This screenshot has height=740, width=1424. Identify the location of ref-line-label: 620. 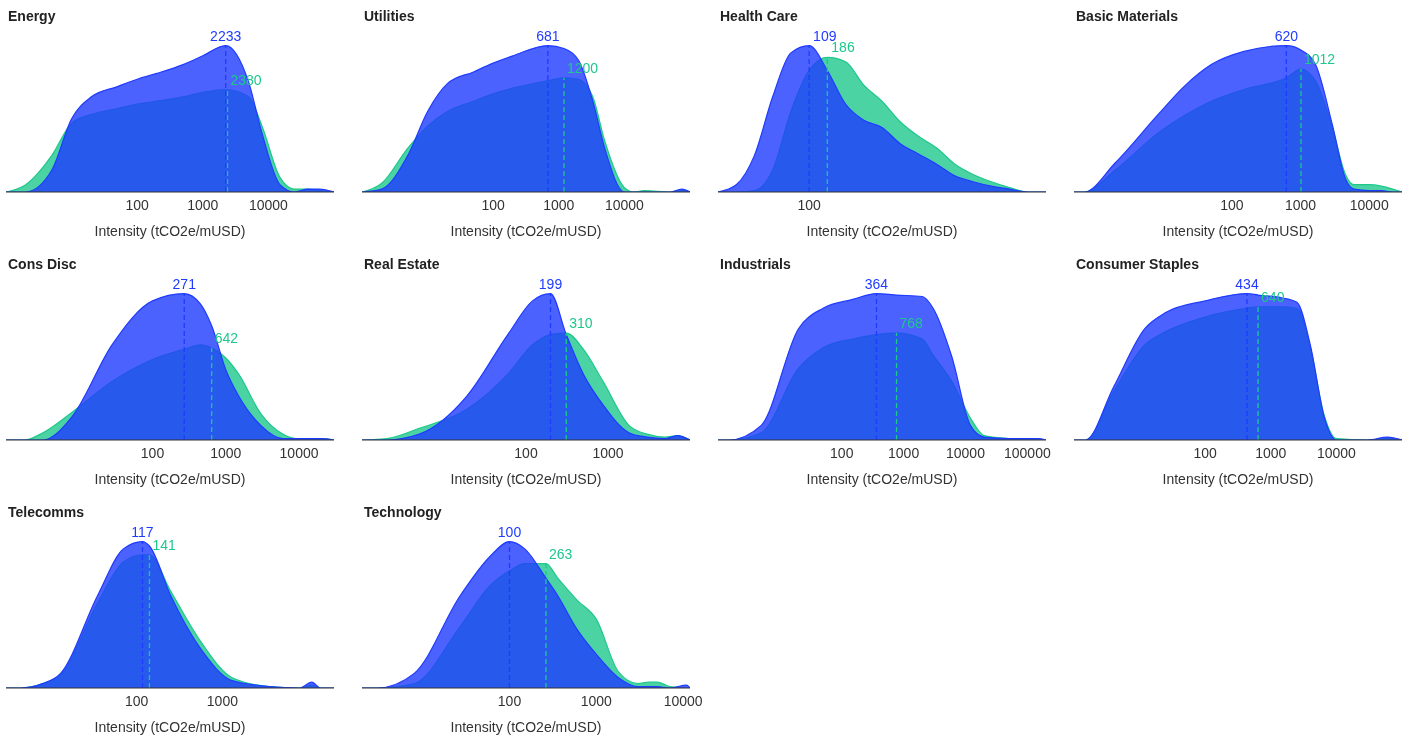
(1286, 35).